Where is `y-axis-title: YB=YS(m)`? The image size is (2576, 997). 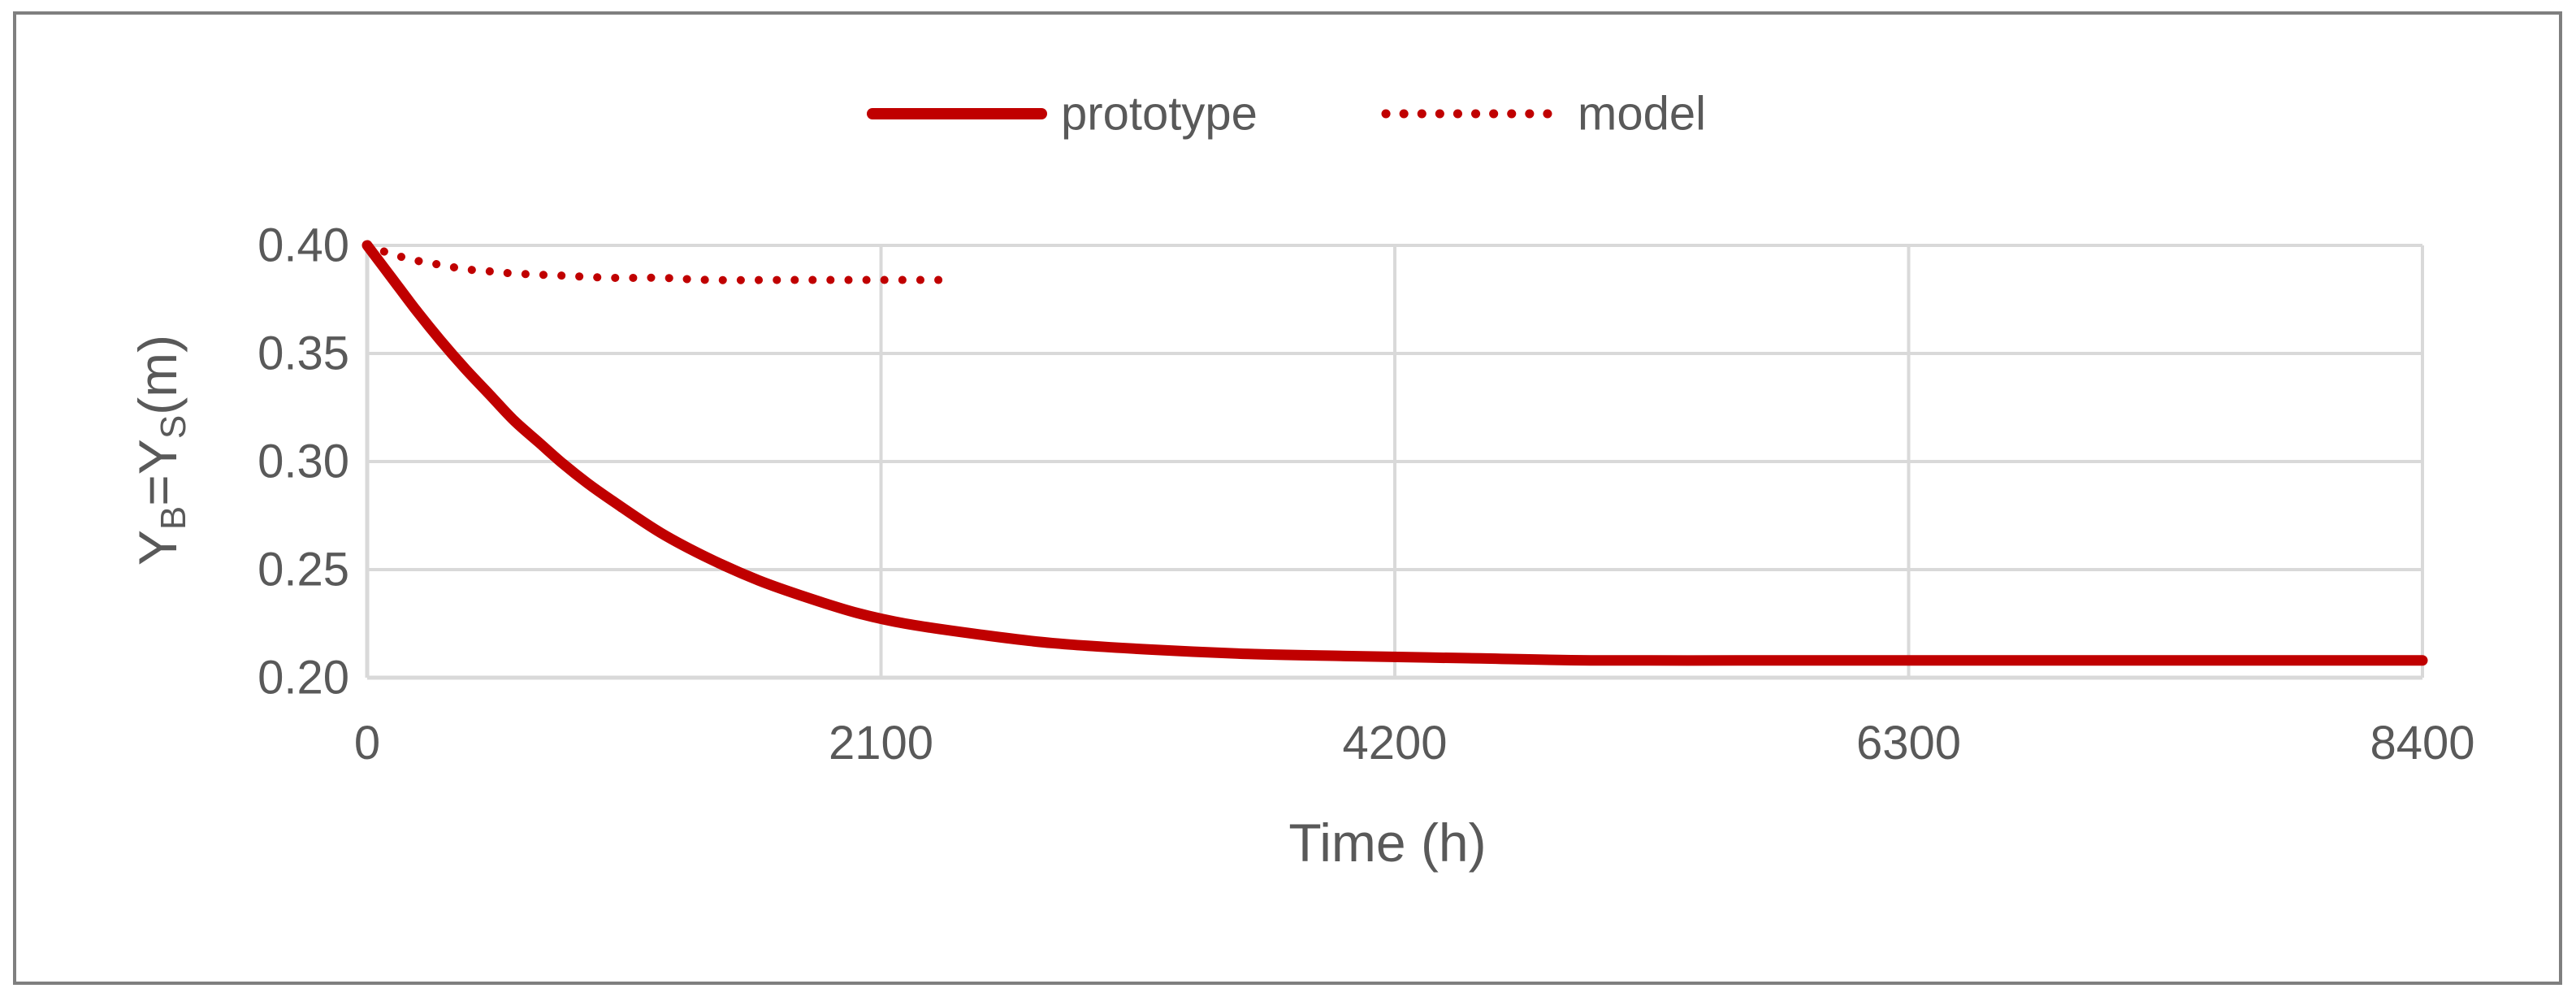 y-axis-title: YB=YS(m) is located at coordinates (160, 451).